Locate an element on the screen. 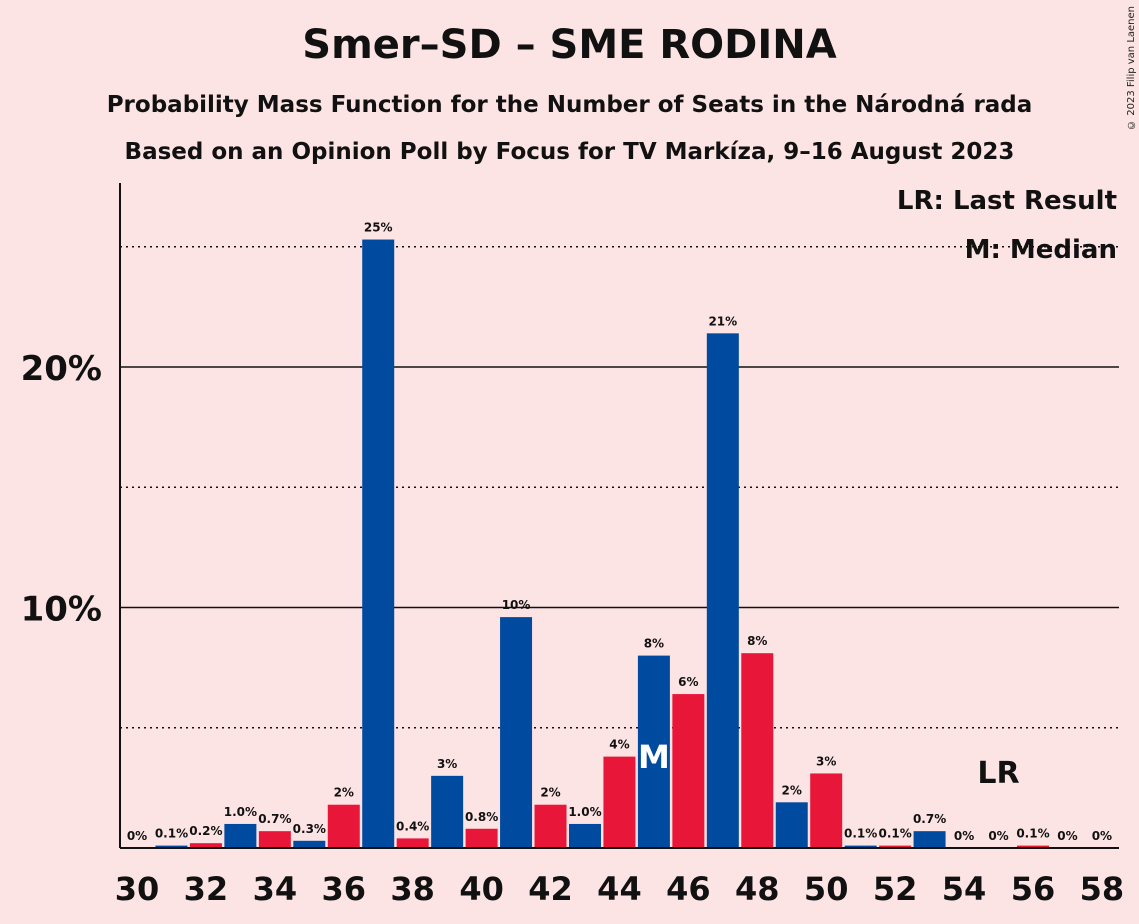 The image size is (1139, 924). value-label-seat-57: 0% is located at coordinates (1067, 836).